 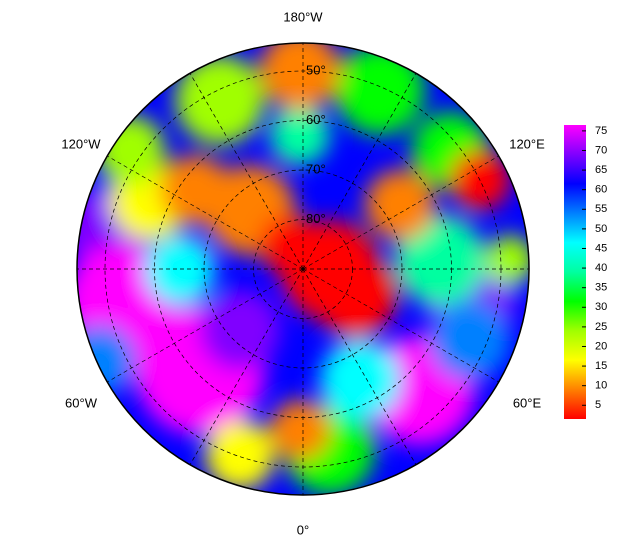 I want to click on colorbar-tick-label: 35, so click(x=601, y=288).